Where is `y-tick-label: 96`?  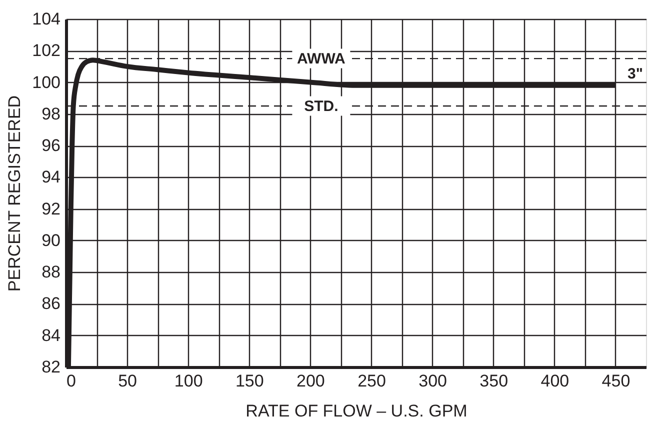
y-tick-label: 96 is located at coordinates (51, 146).